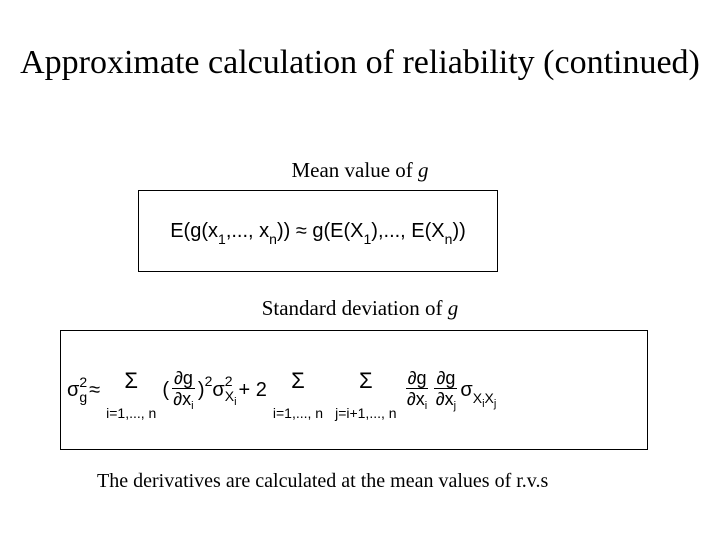 The height and width of the screenshot is (540, 720). What do you see at coordinates (252, 389) in the screenshot?
I see `formula-text: + 2` at bounding box center [252, 389].